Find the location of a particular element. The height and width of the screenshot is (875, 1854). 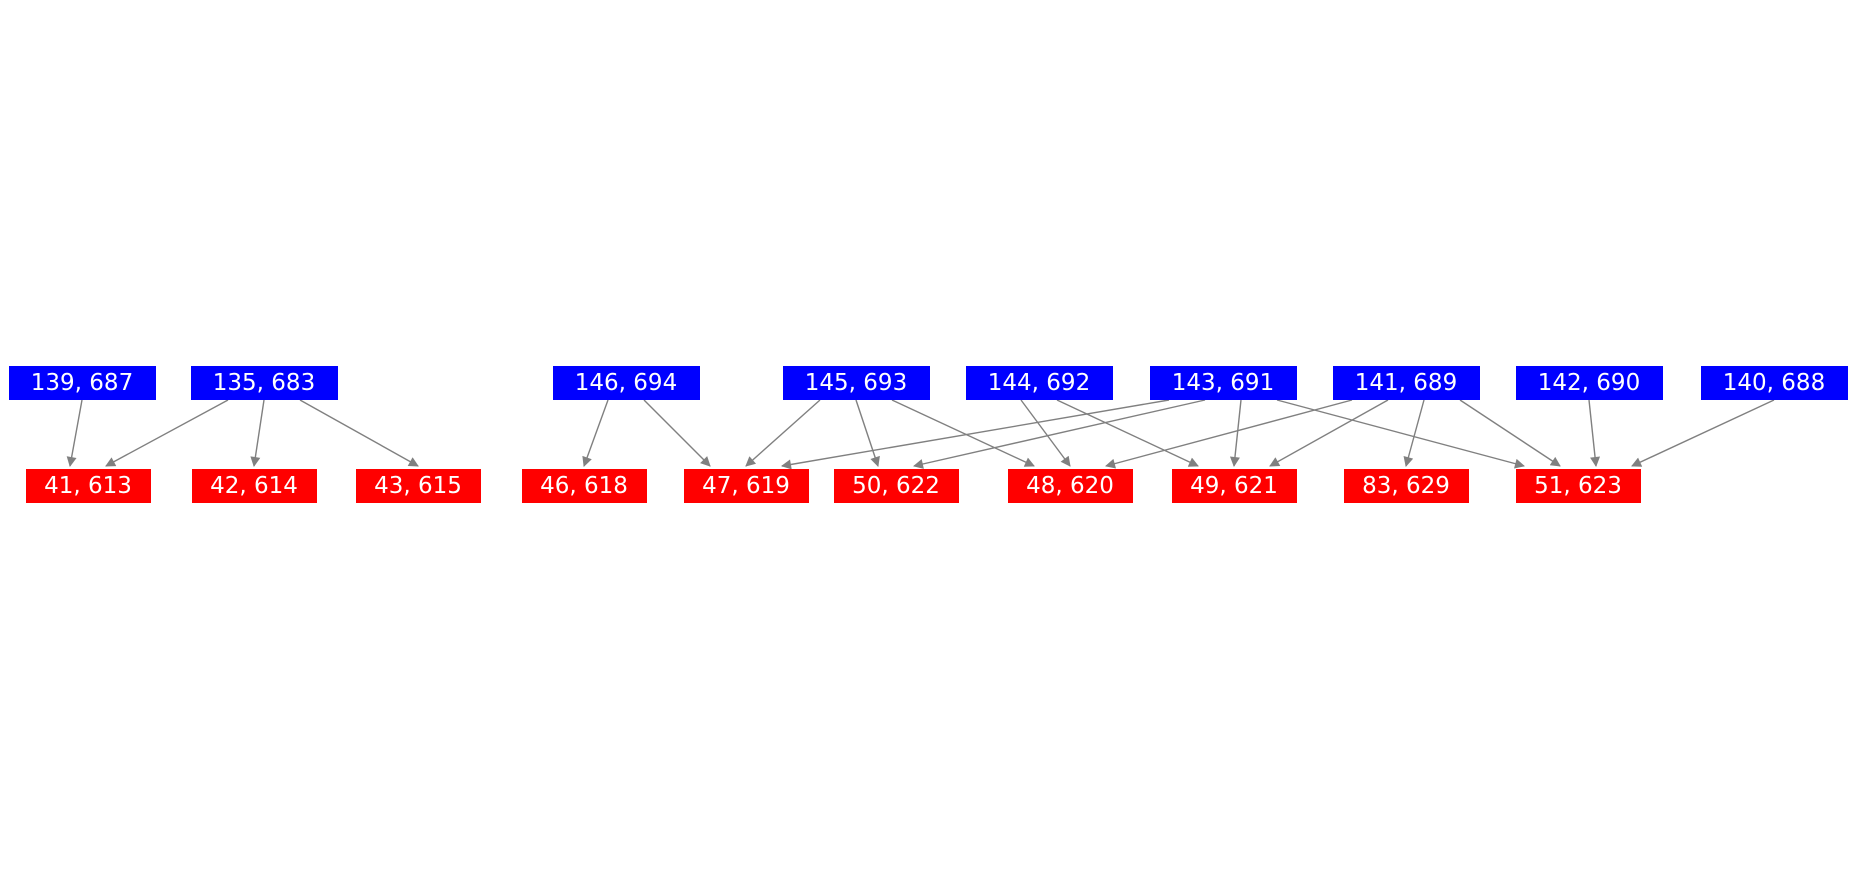

graph-node-142: 142, 690 is located at coordinates (1589, 383).